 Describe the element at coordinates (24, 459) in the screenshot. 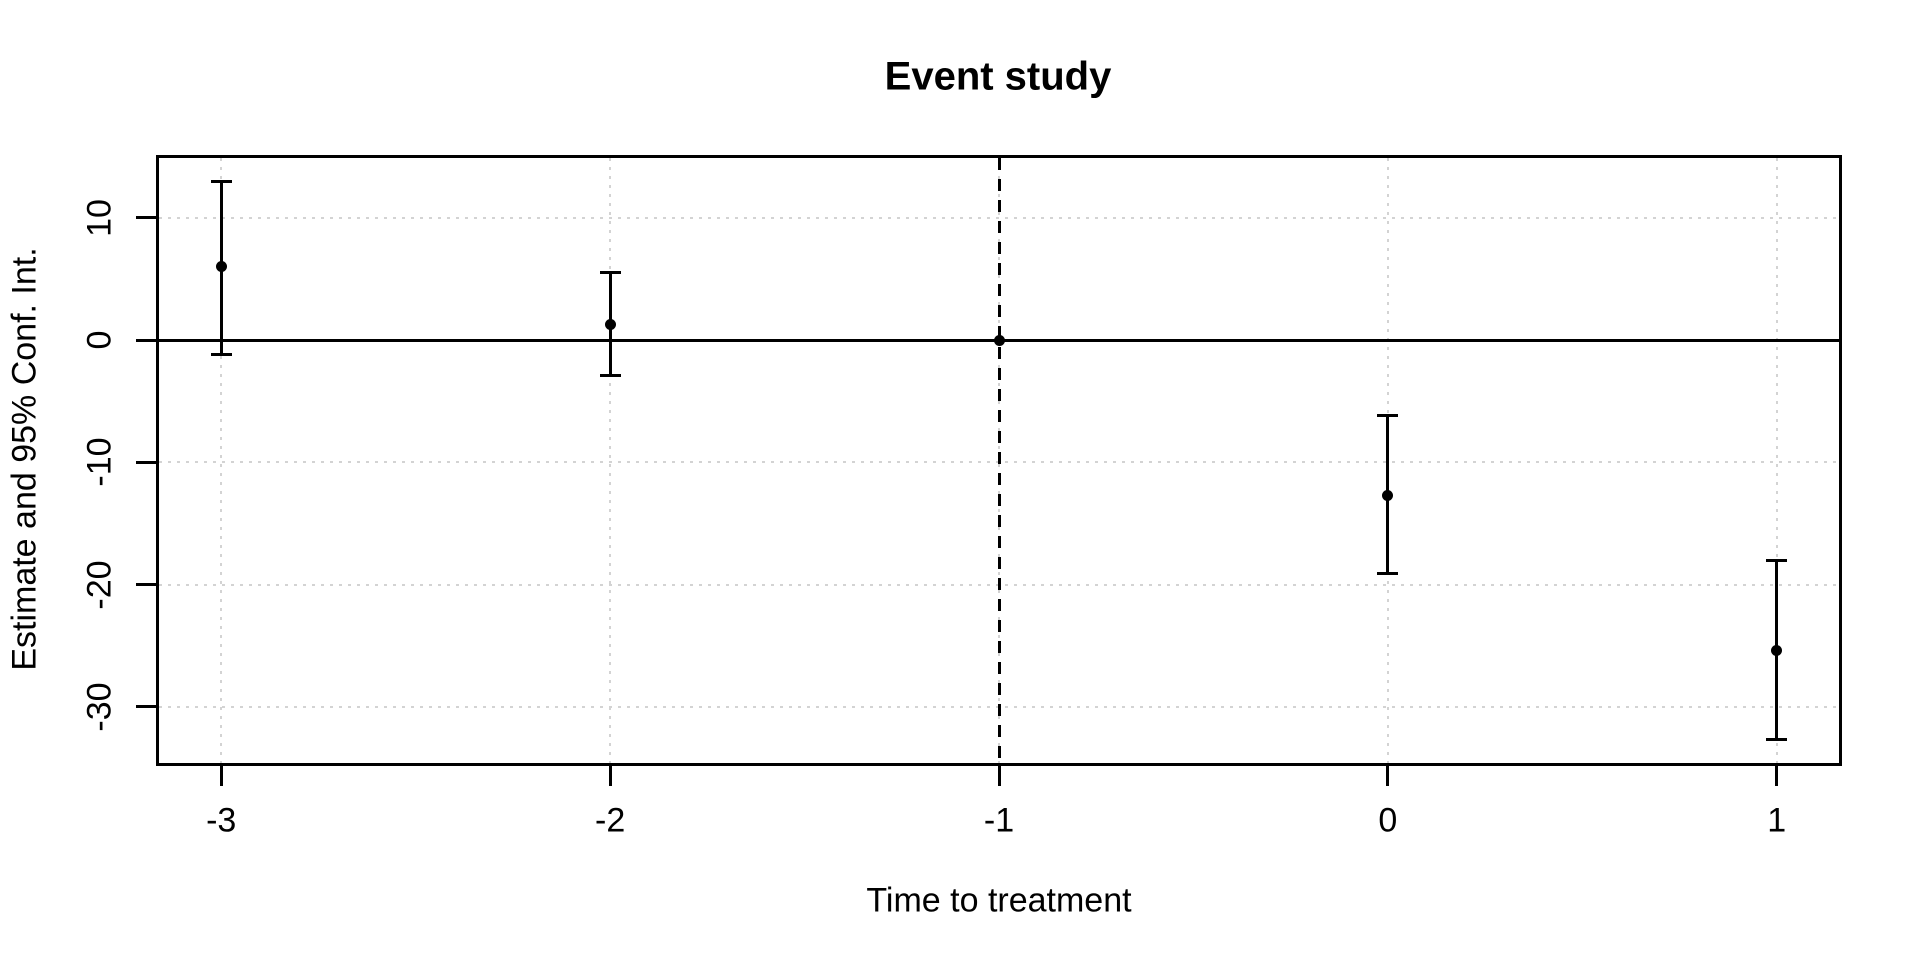

I see `y-axis-title: Estimate and 95% Conf. Int.` at that location.